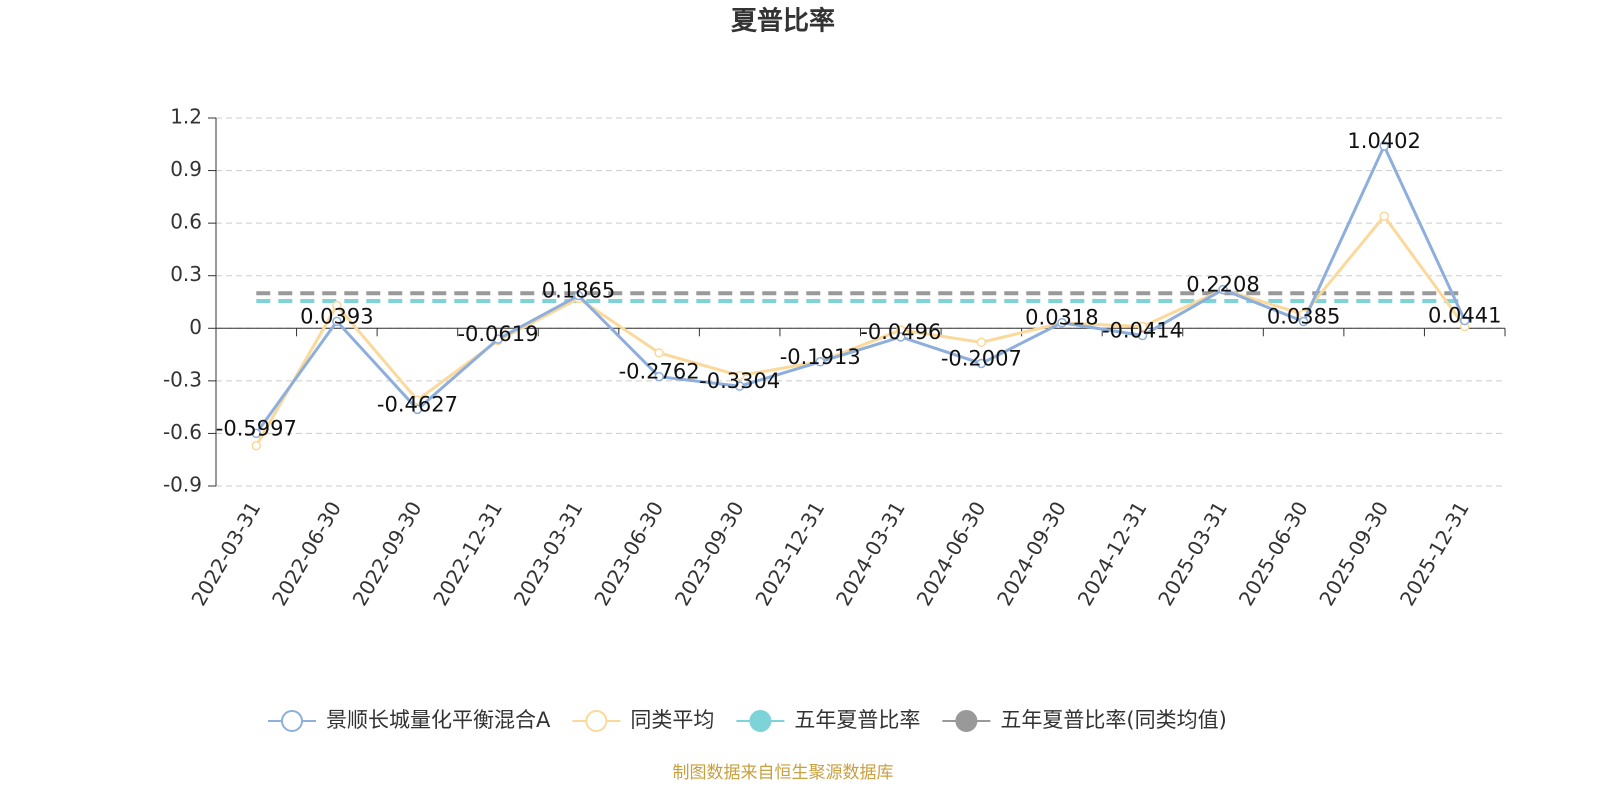 This screenshot has width=1600, height=804. I want to click on data-label: -0.1913, so click(820, 357).